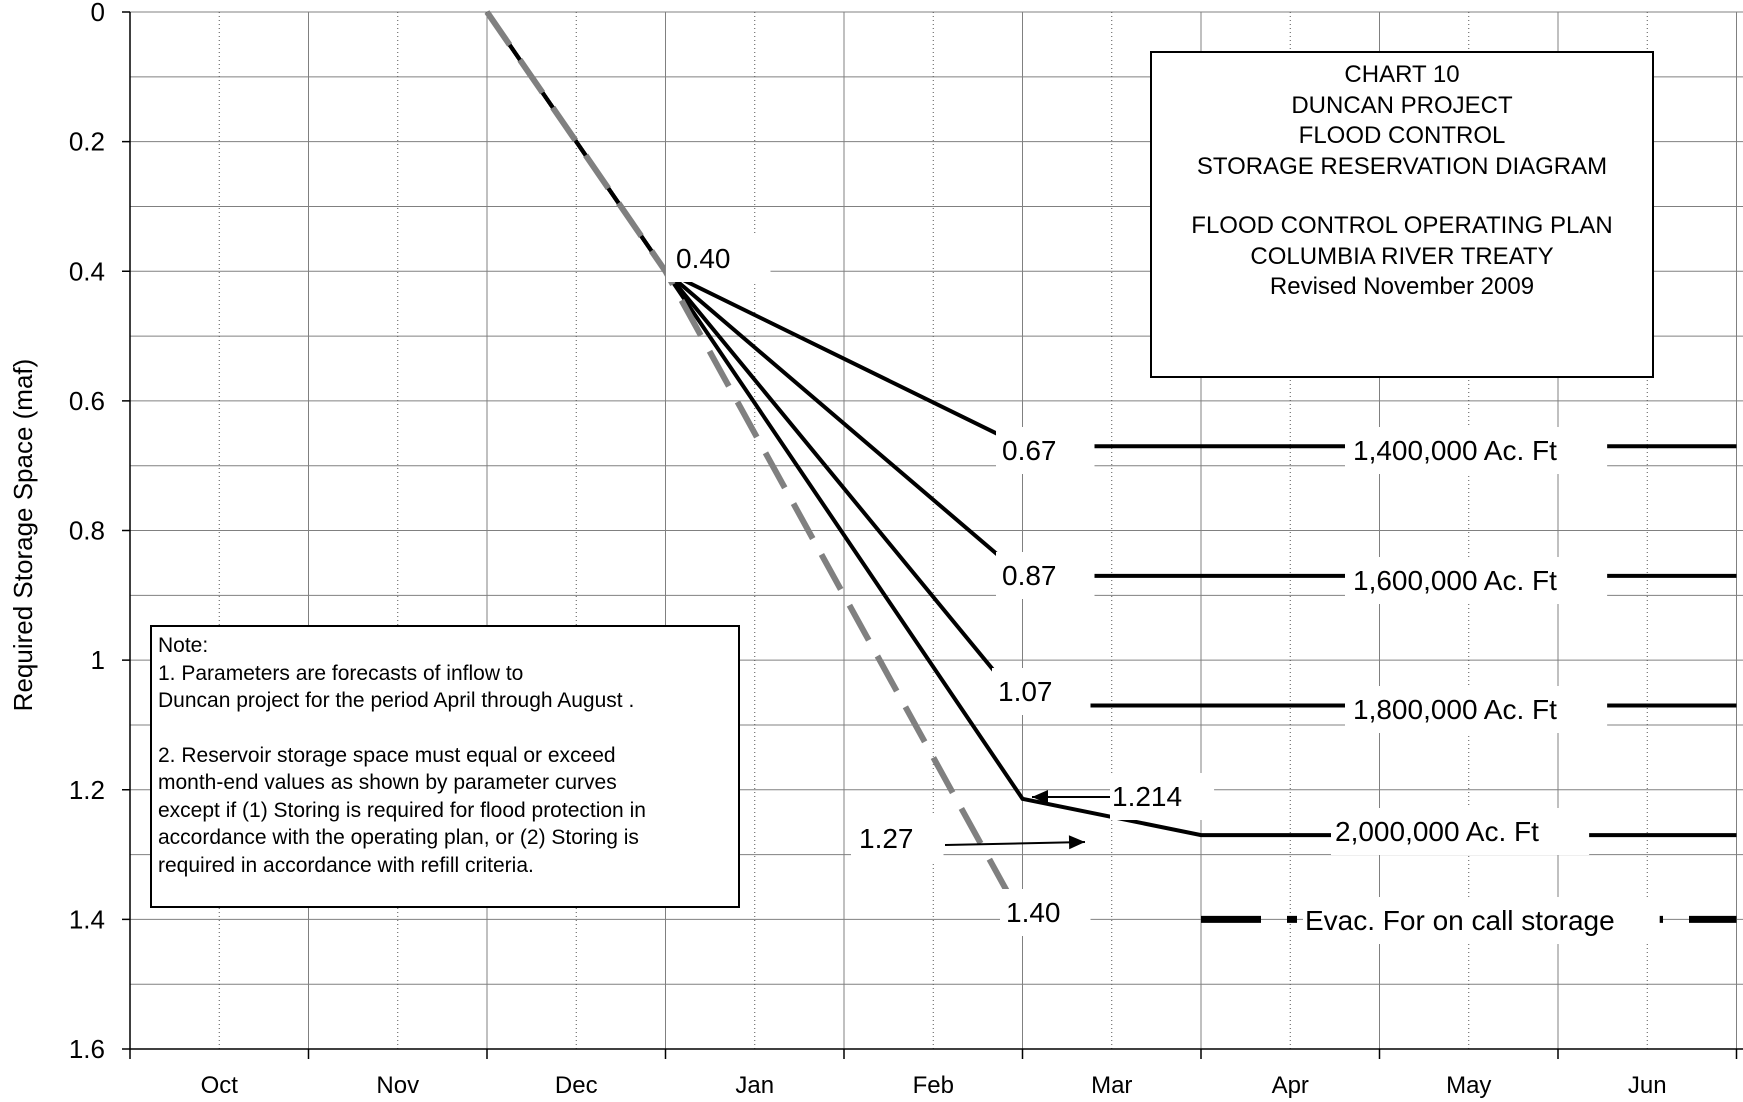 The width and height of the screenshot is (1743, 1102). I want to click on value-label: 1.214, so click(1162, 796).